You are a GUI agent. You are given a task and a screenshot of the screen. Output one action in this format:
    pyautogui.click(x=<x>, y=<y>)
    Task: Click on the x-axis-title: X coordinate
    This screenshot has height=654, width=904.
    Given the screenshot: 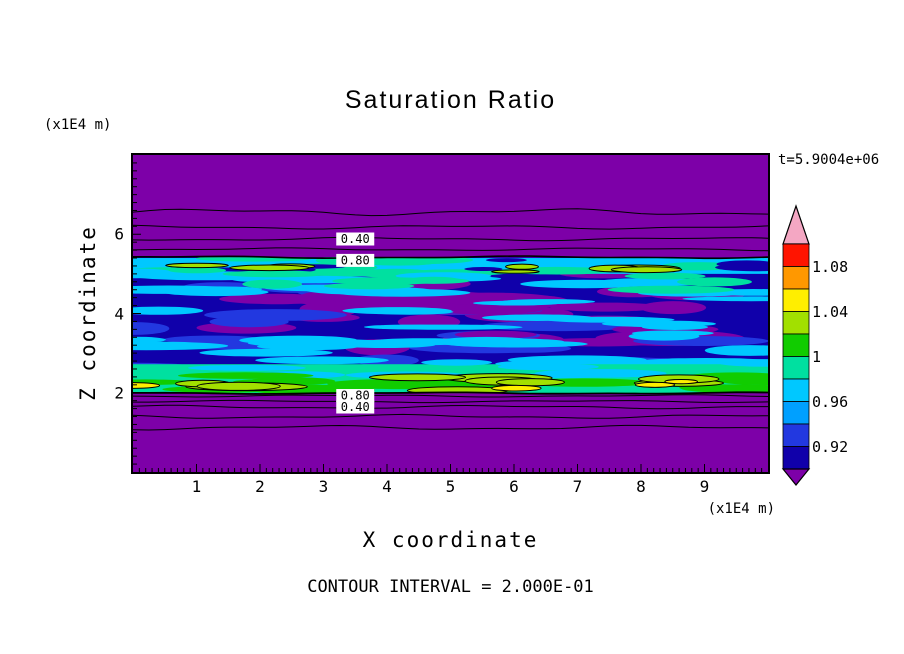 What is the action you would take?
    pyautogui.click(x=450, y=540)
    